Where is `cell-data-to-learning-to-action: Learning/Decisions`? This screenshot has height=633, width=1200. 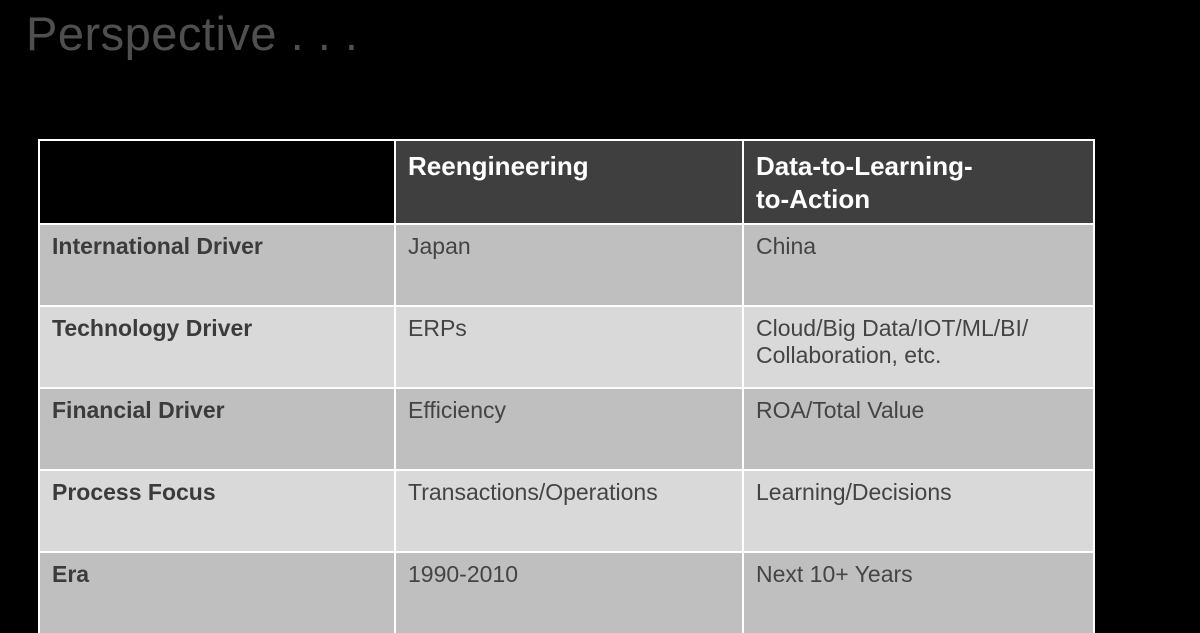
cell-data-to-learning-to-action: Learning/Decisions is located at coordinates (918, 511).